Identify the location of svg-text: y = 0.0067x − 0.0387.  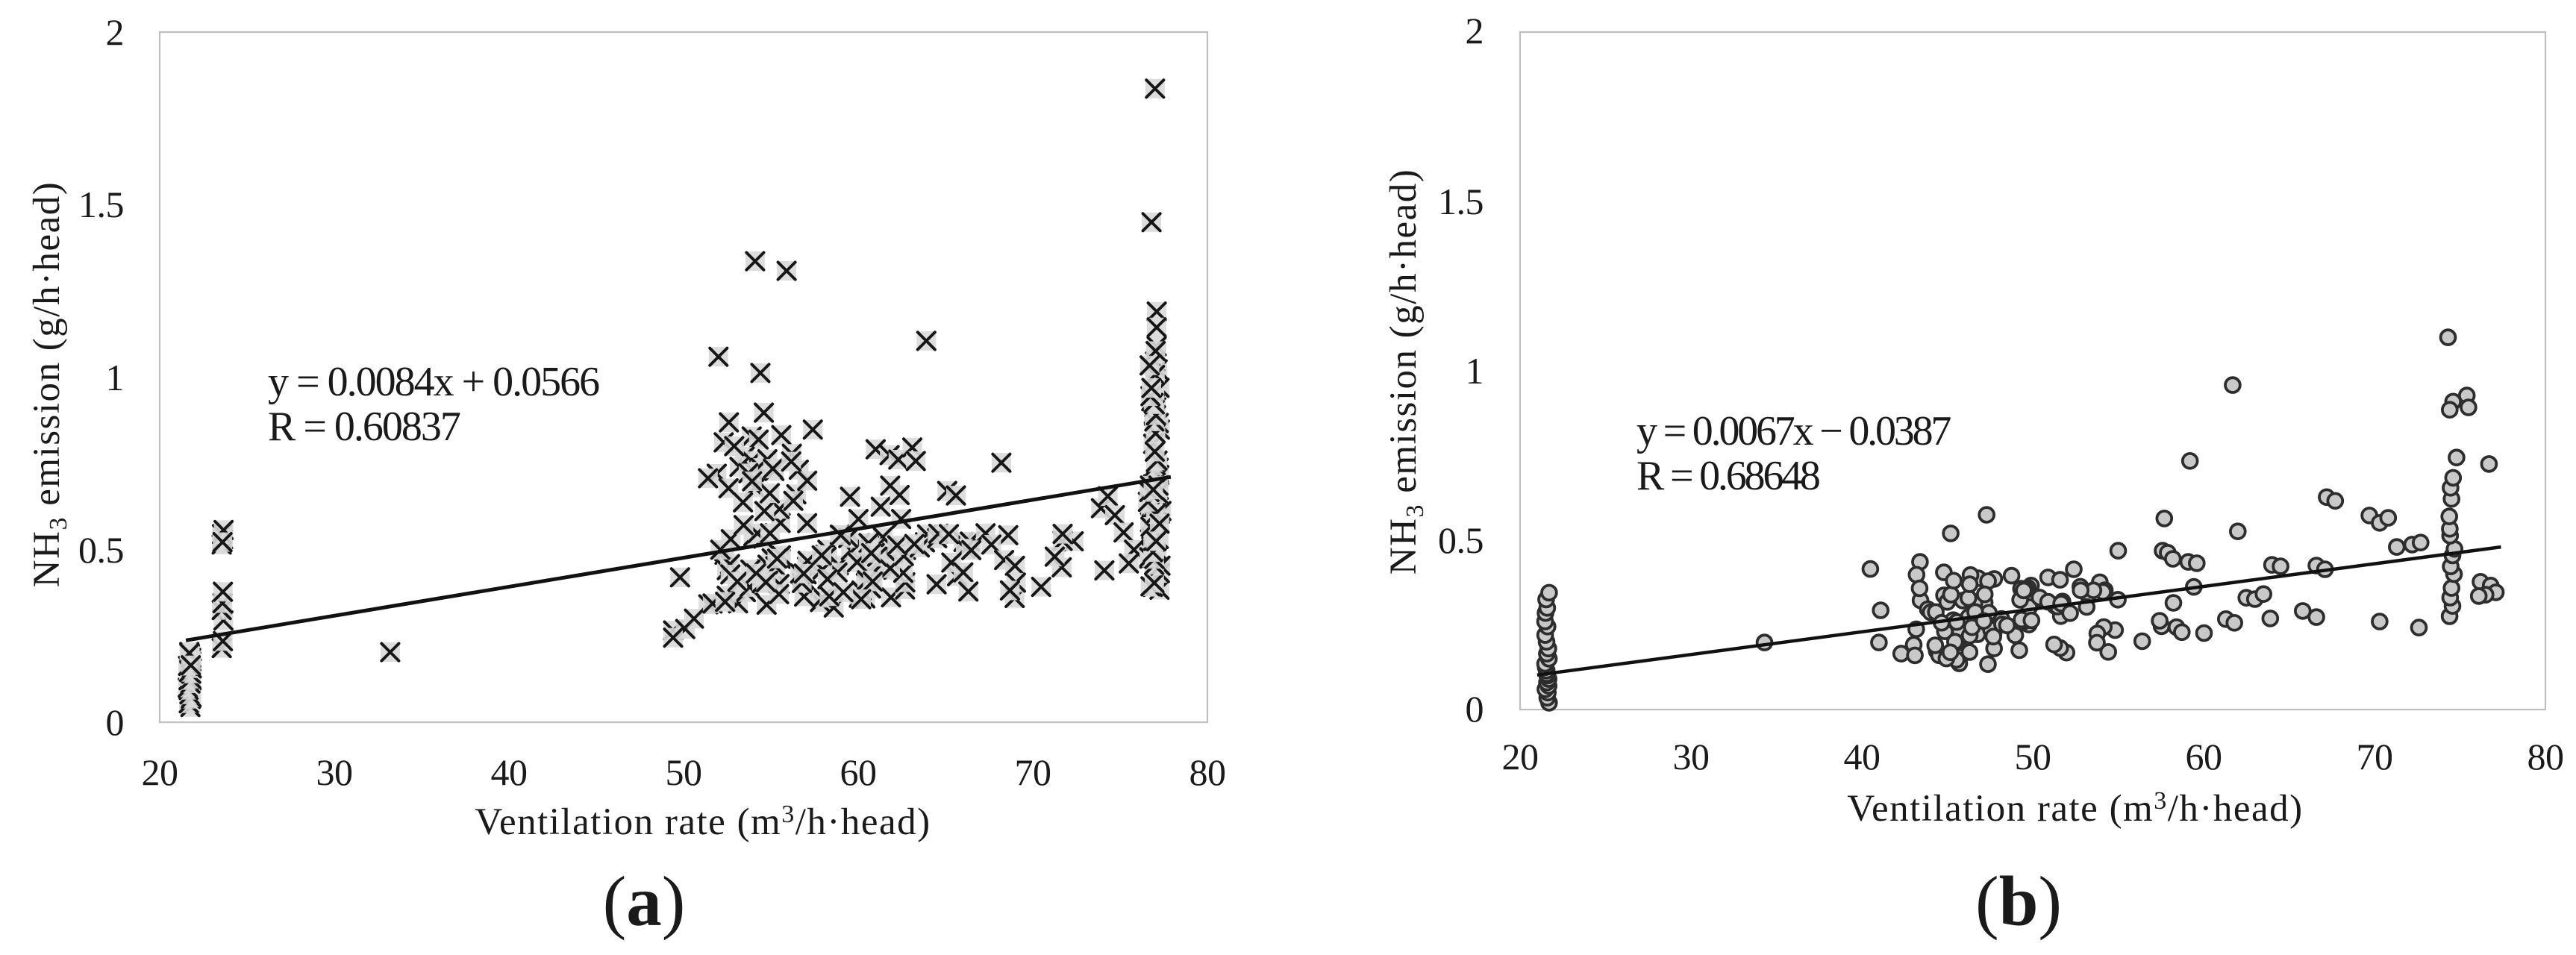
(1793, 431).